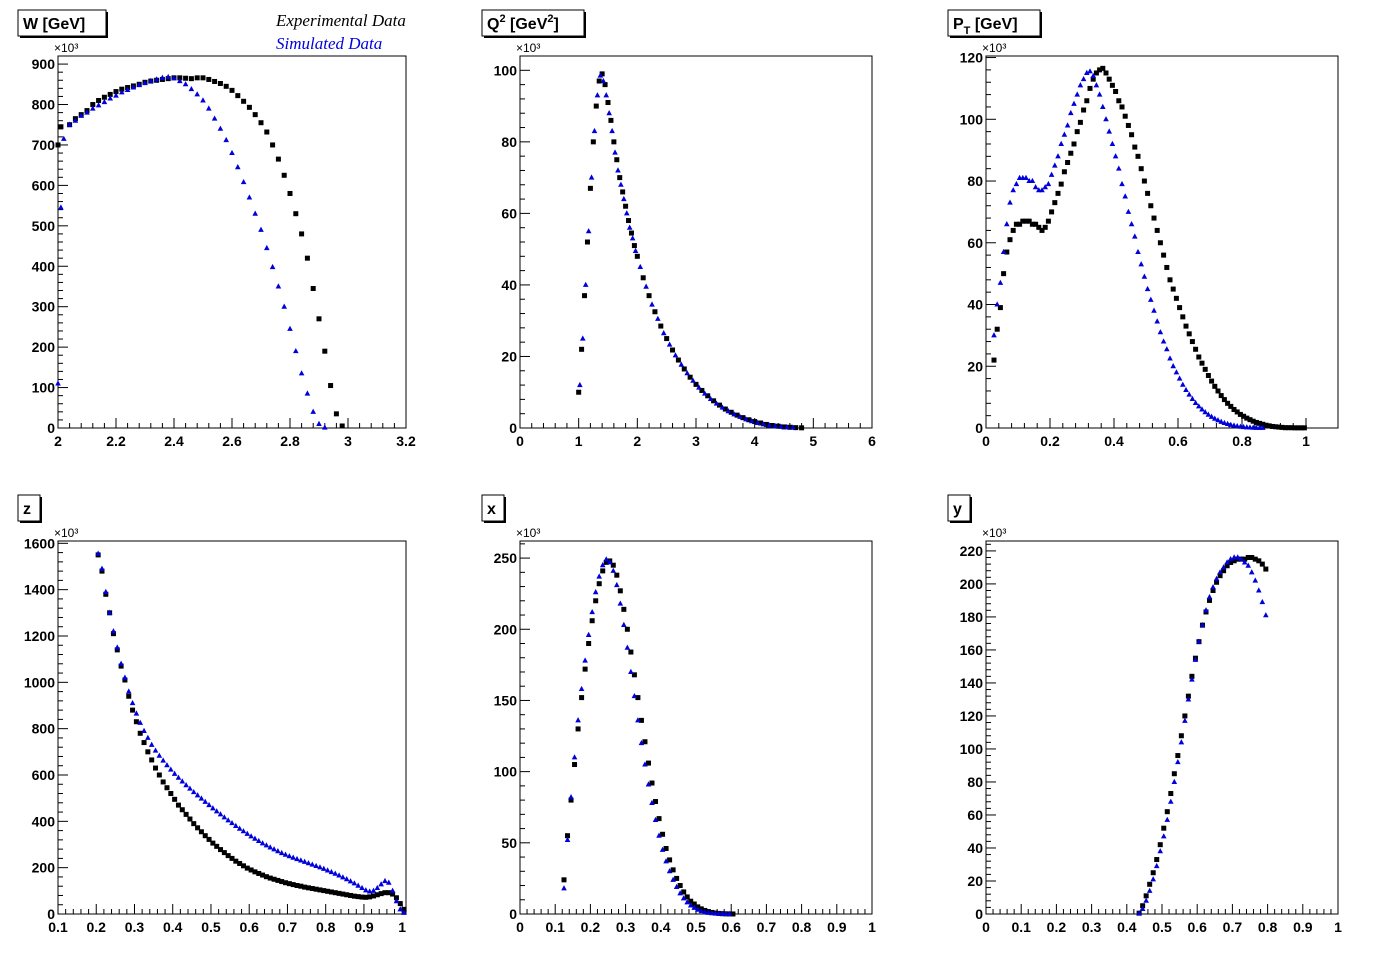 Image resolution: width=1396 pixels, height=972 pixels. I want to click on y-tick-label: 160, so click(972, 650).